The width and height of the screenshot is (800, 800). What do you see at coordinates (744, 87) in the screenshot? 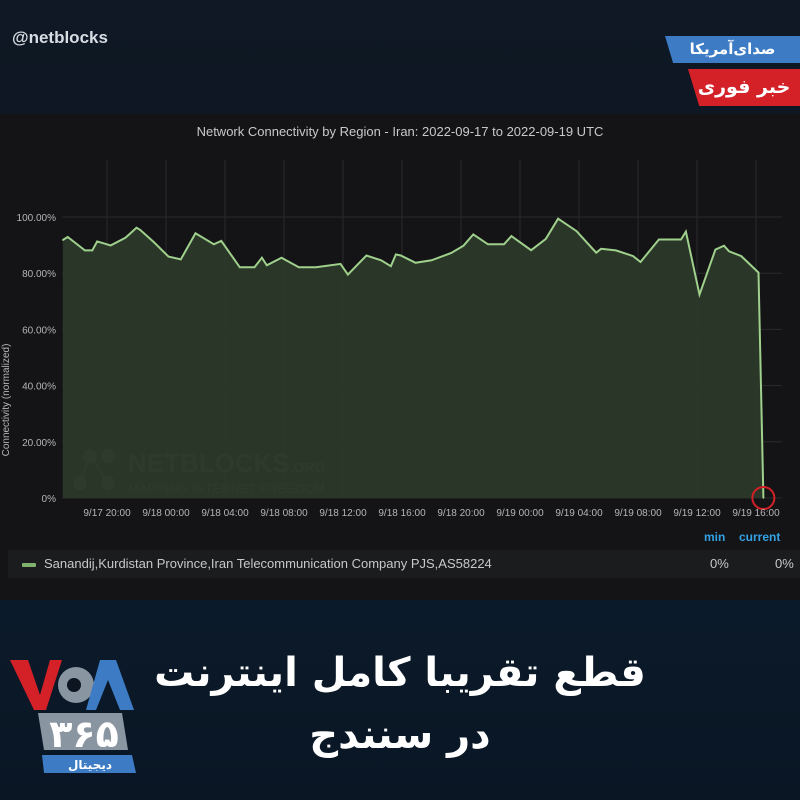
I see `breaking-news-badge: خبر فوری` at bounding box center [744, 87].